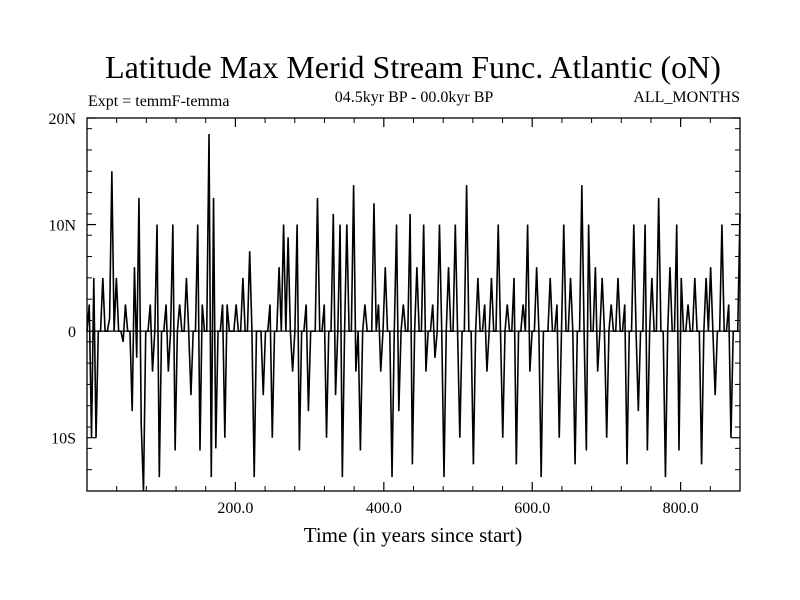 This screenshot has width=800, height=600. I want to click on x-tick-label: 600.0, so click(532, 508).